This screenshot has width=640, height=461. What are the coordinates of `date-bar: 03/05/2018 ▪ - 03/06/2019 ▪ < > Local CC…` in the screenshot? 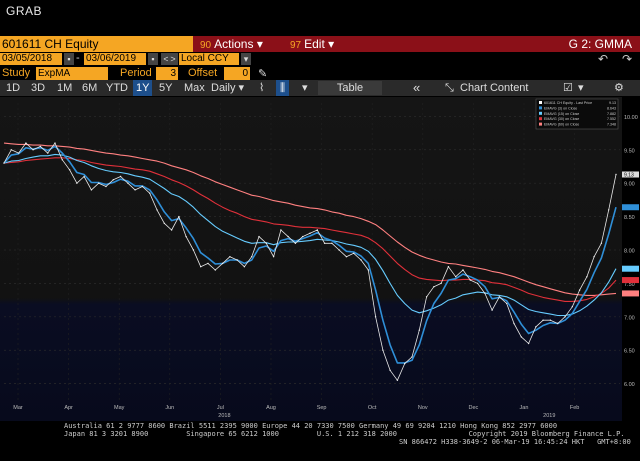 It's located at (320, 59).